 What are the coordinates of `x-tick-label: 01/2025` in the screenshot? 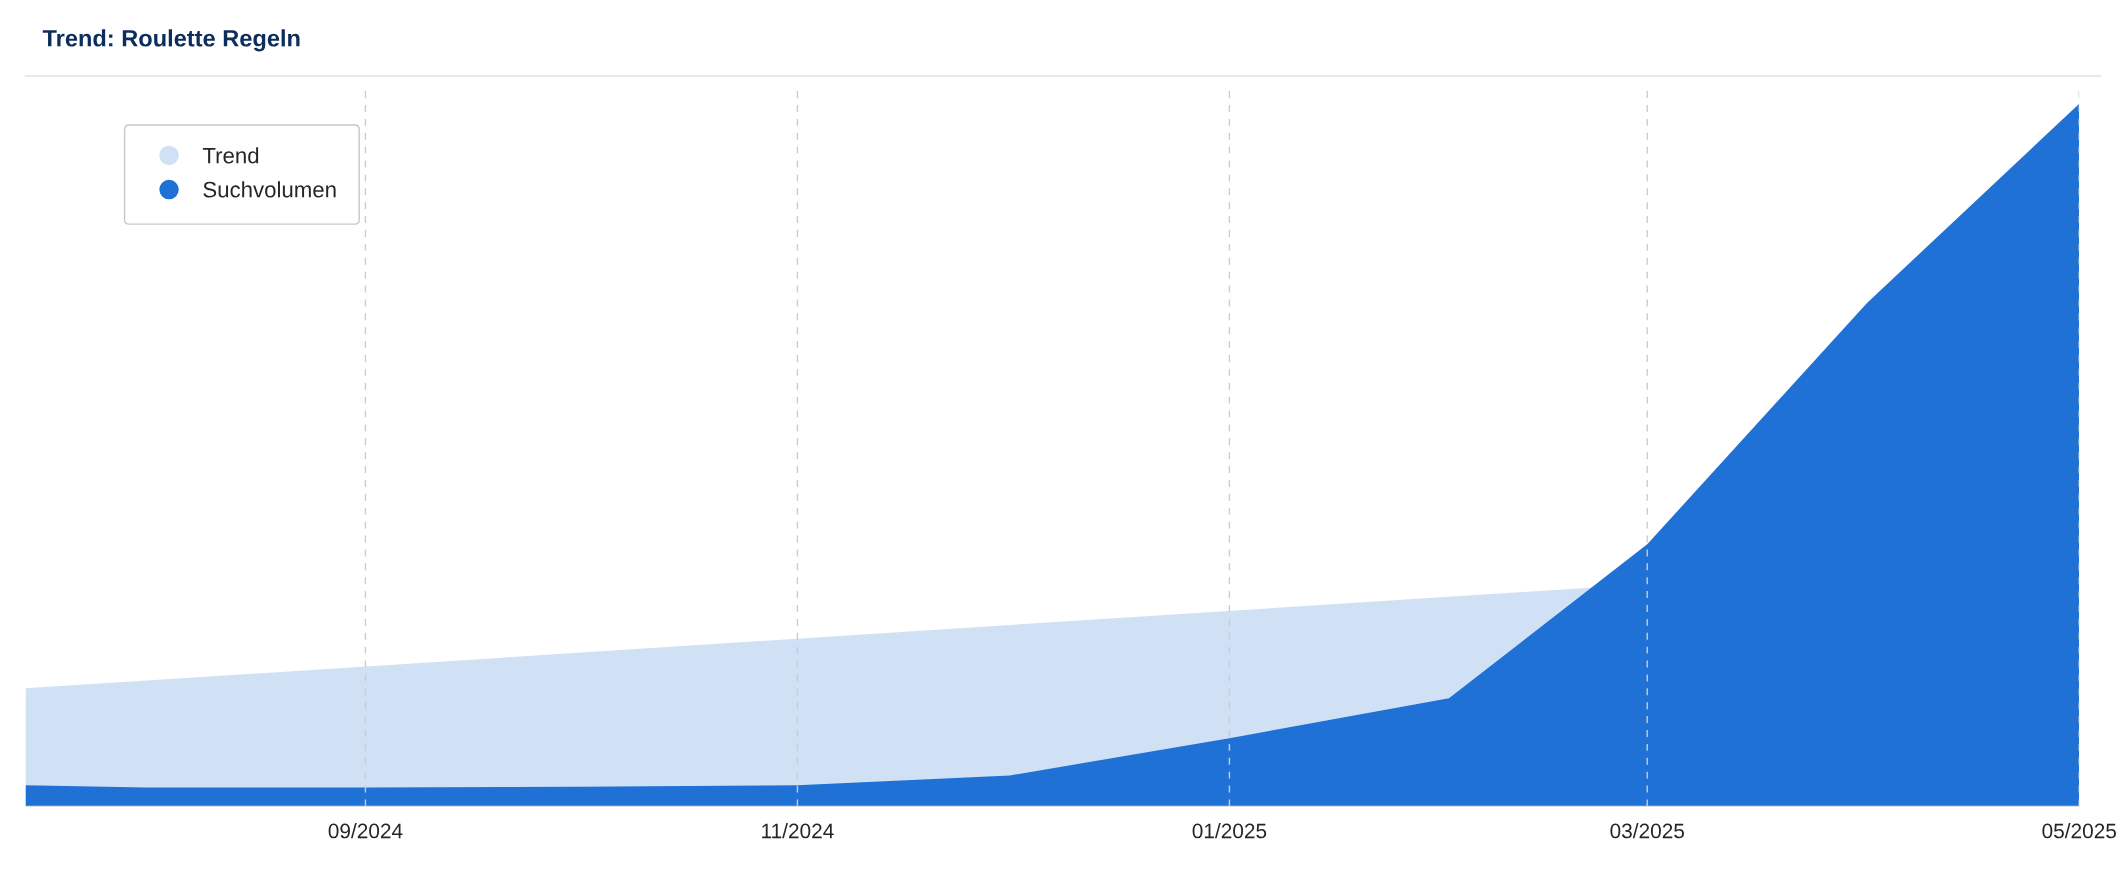 It's located at (1229, 831).